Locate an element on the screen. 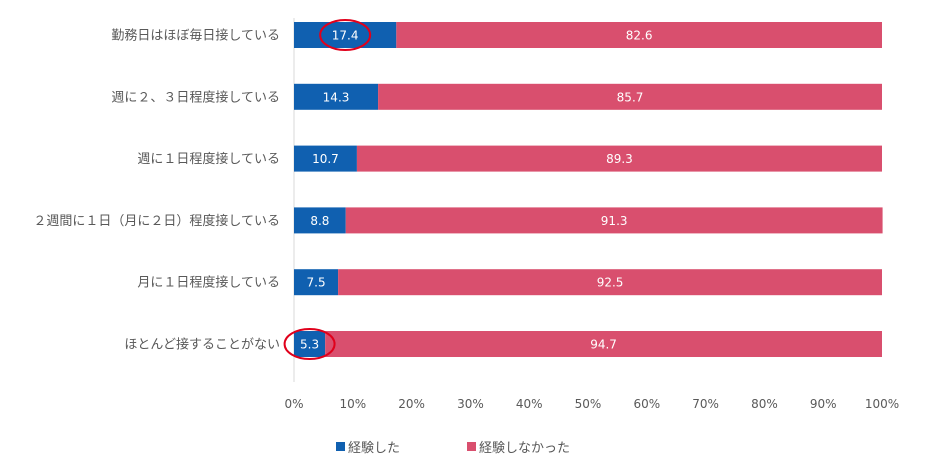  legend: 経験した 経験しなかった is located at coordinates (467, 446).